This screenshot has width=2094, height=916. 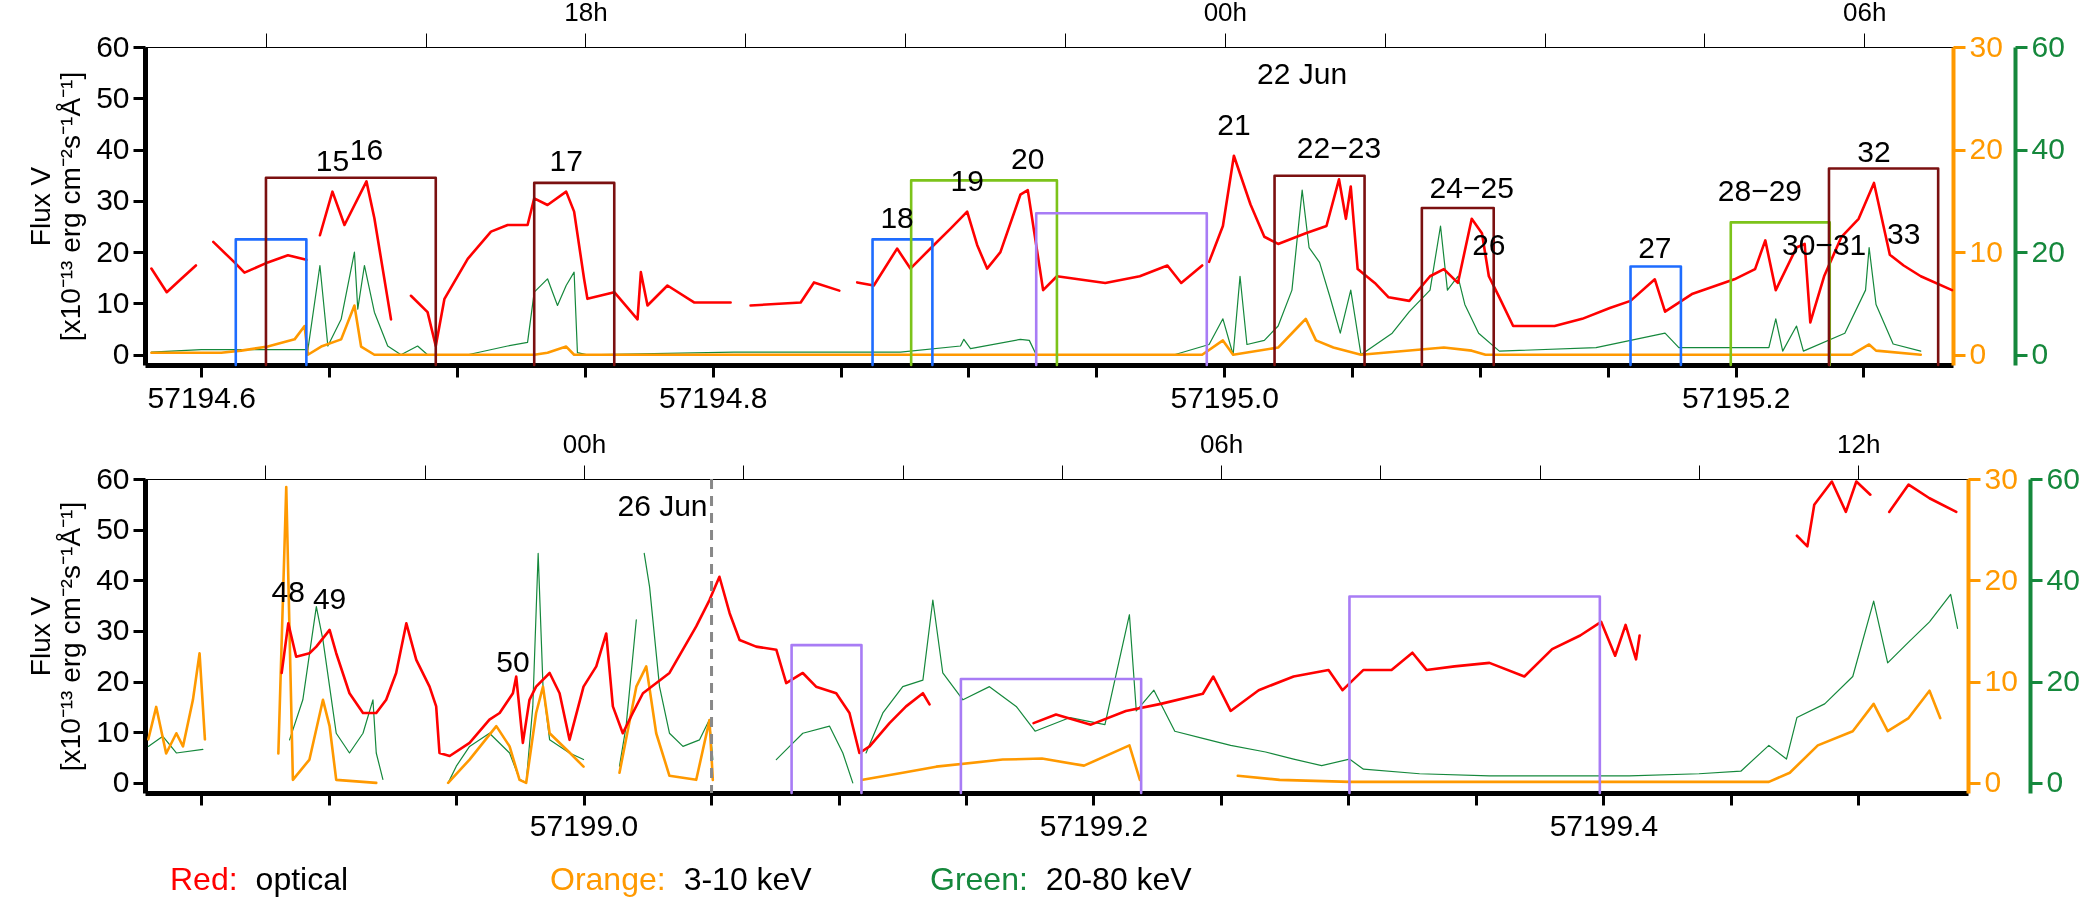 I want to click on annotation: 50, so click(x=513, y=662).